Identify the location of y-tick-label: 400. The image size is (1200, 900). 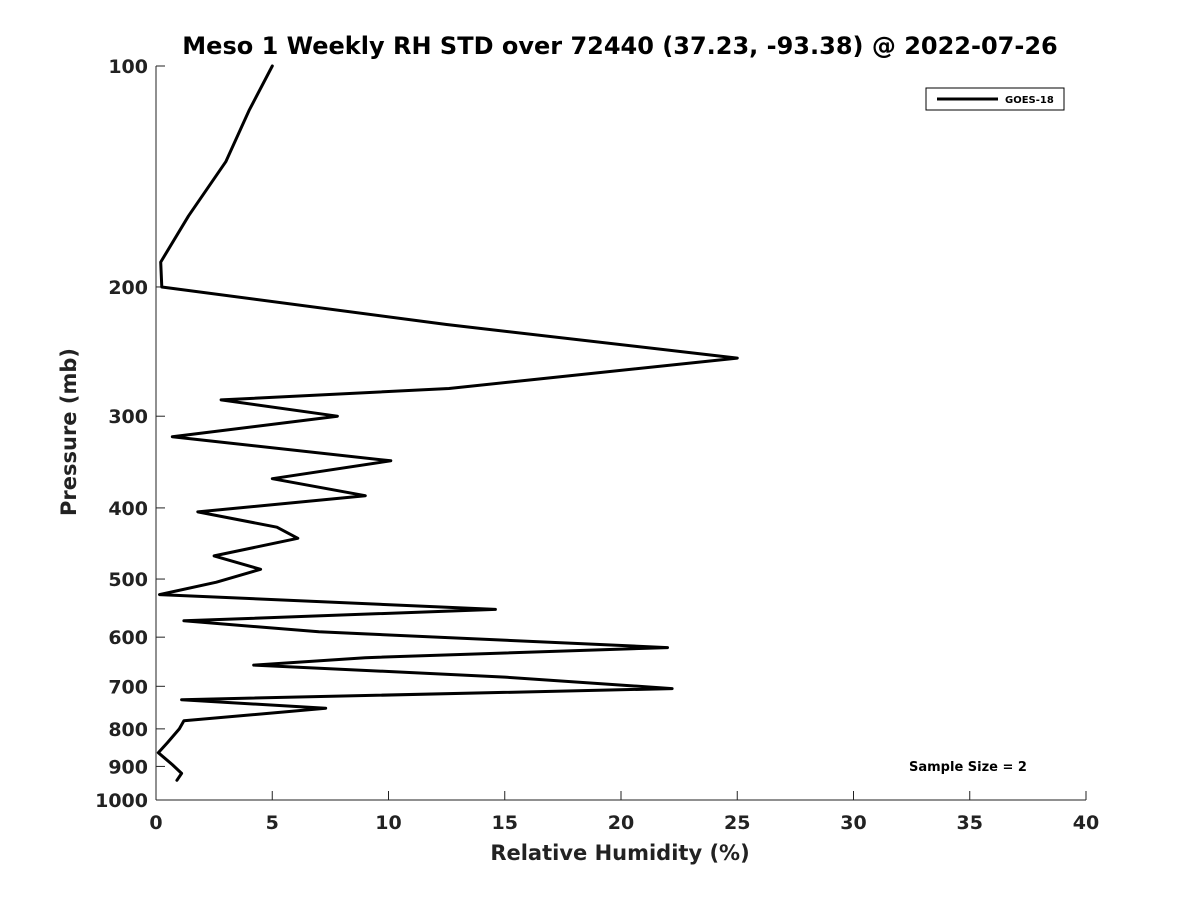
(128, 509).